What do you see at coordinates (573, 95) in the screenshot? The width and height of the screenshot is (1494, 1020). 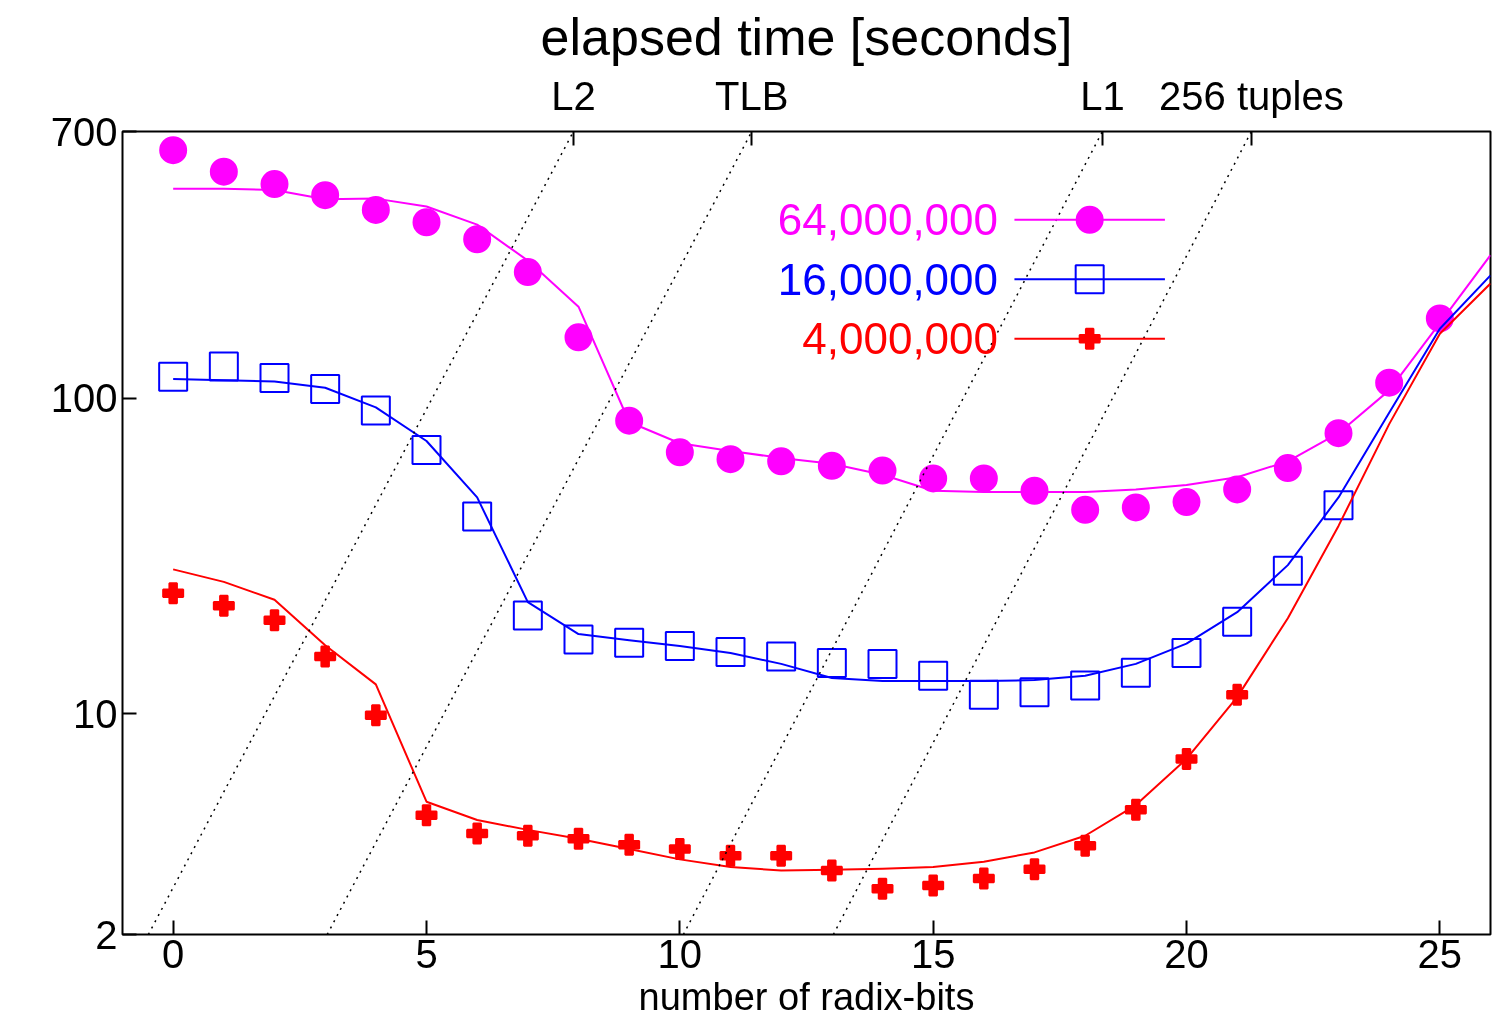 I see `annotation: L2` at bounding box center [573, 95].